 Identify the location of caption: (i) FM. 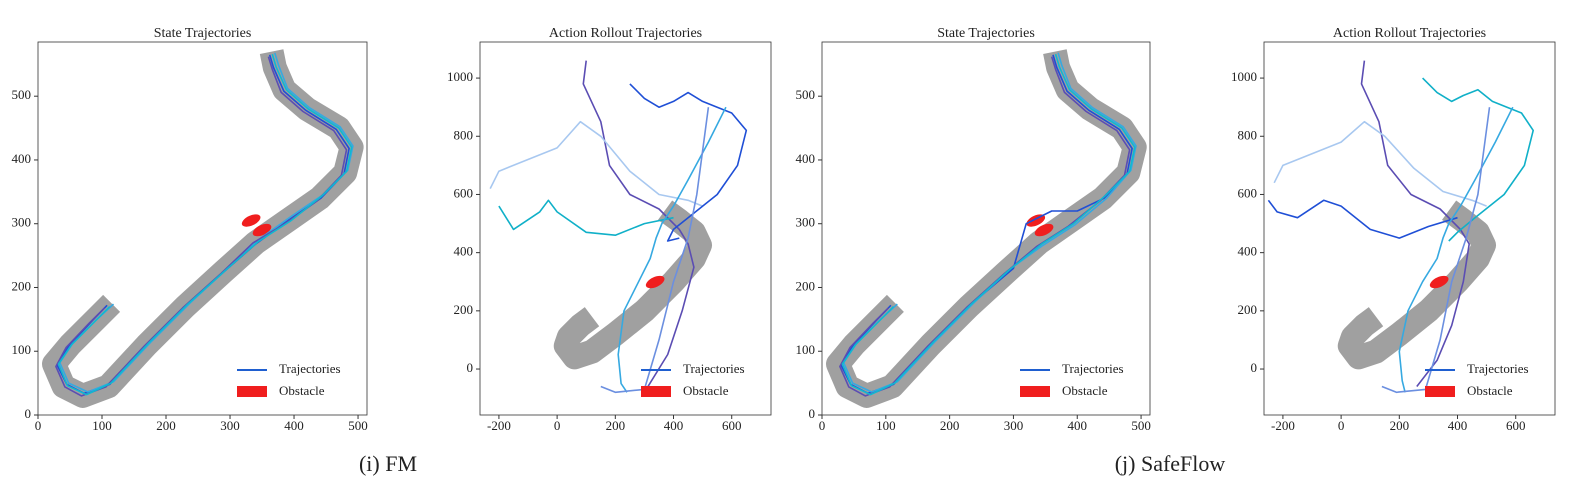
(388, 463).